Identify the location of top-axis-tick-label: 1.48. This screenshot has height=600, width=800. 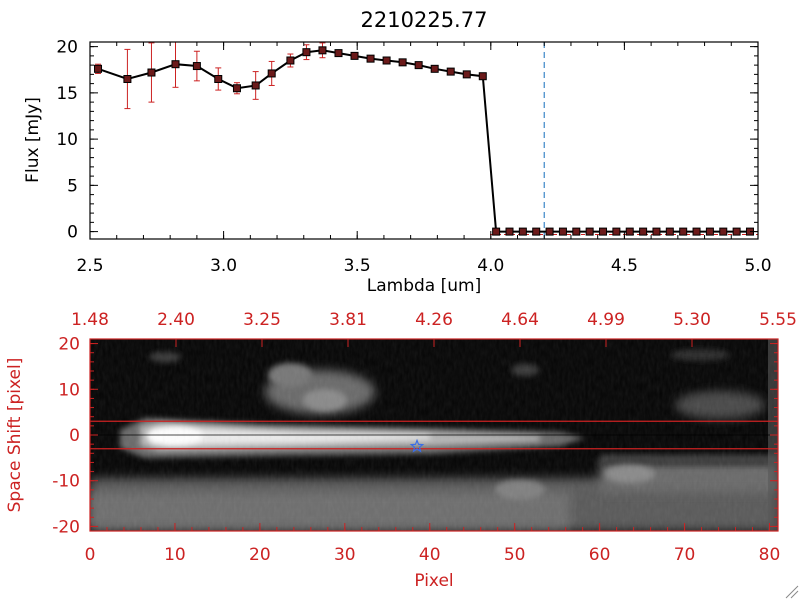
(90, 320).